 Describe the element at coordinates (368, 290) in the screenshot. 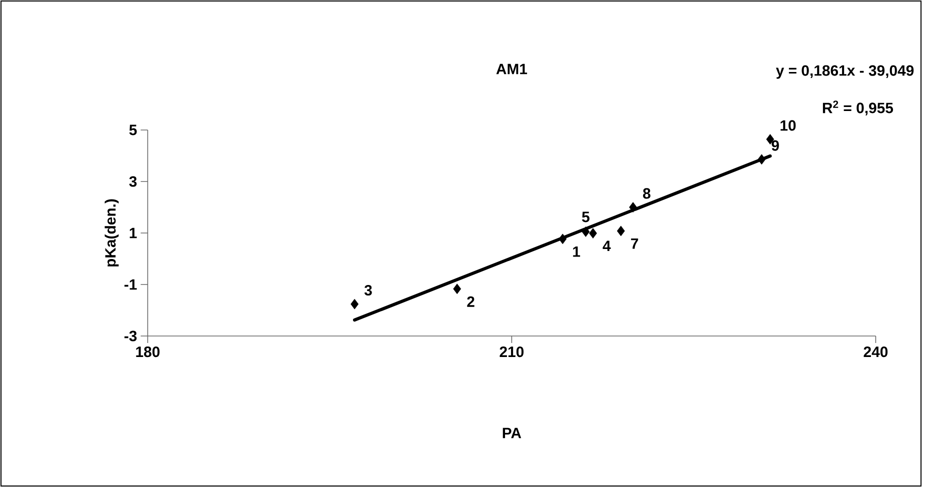

I see `annotation: 3` at that location.